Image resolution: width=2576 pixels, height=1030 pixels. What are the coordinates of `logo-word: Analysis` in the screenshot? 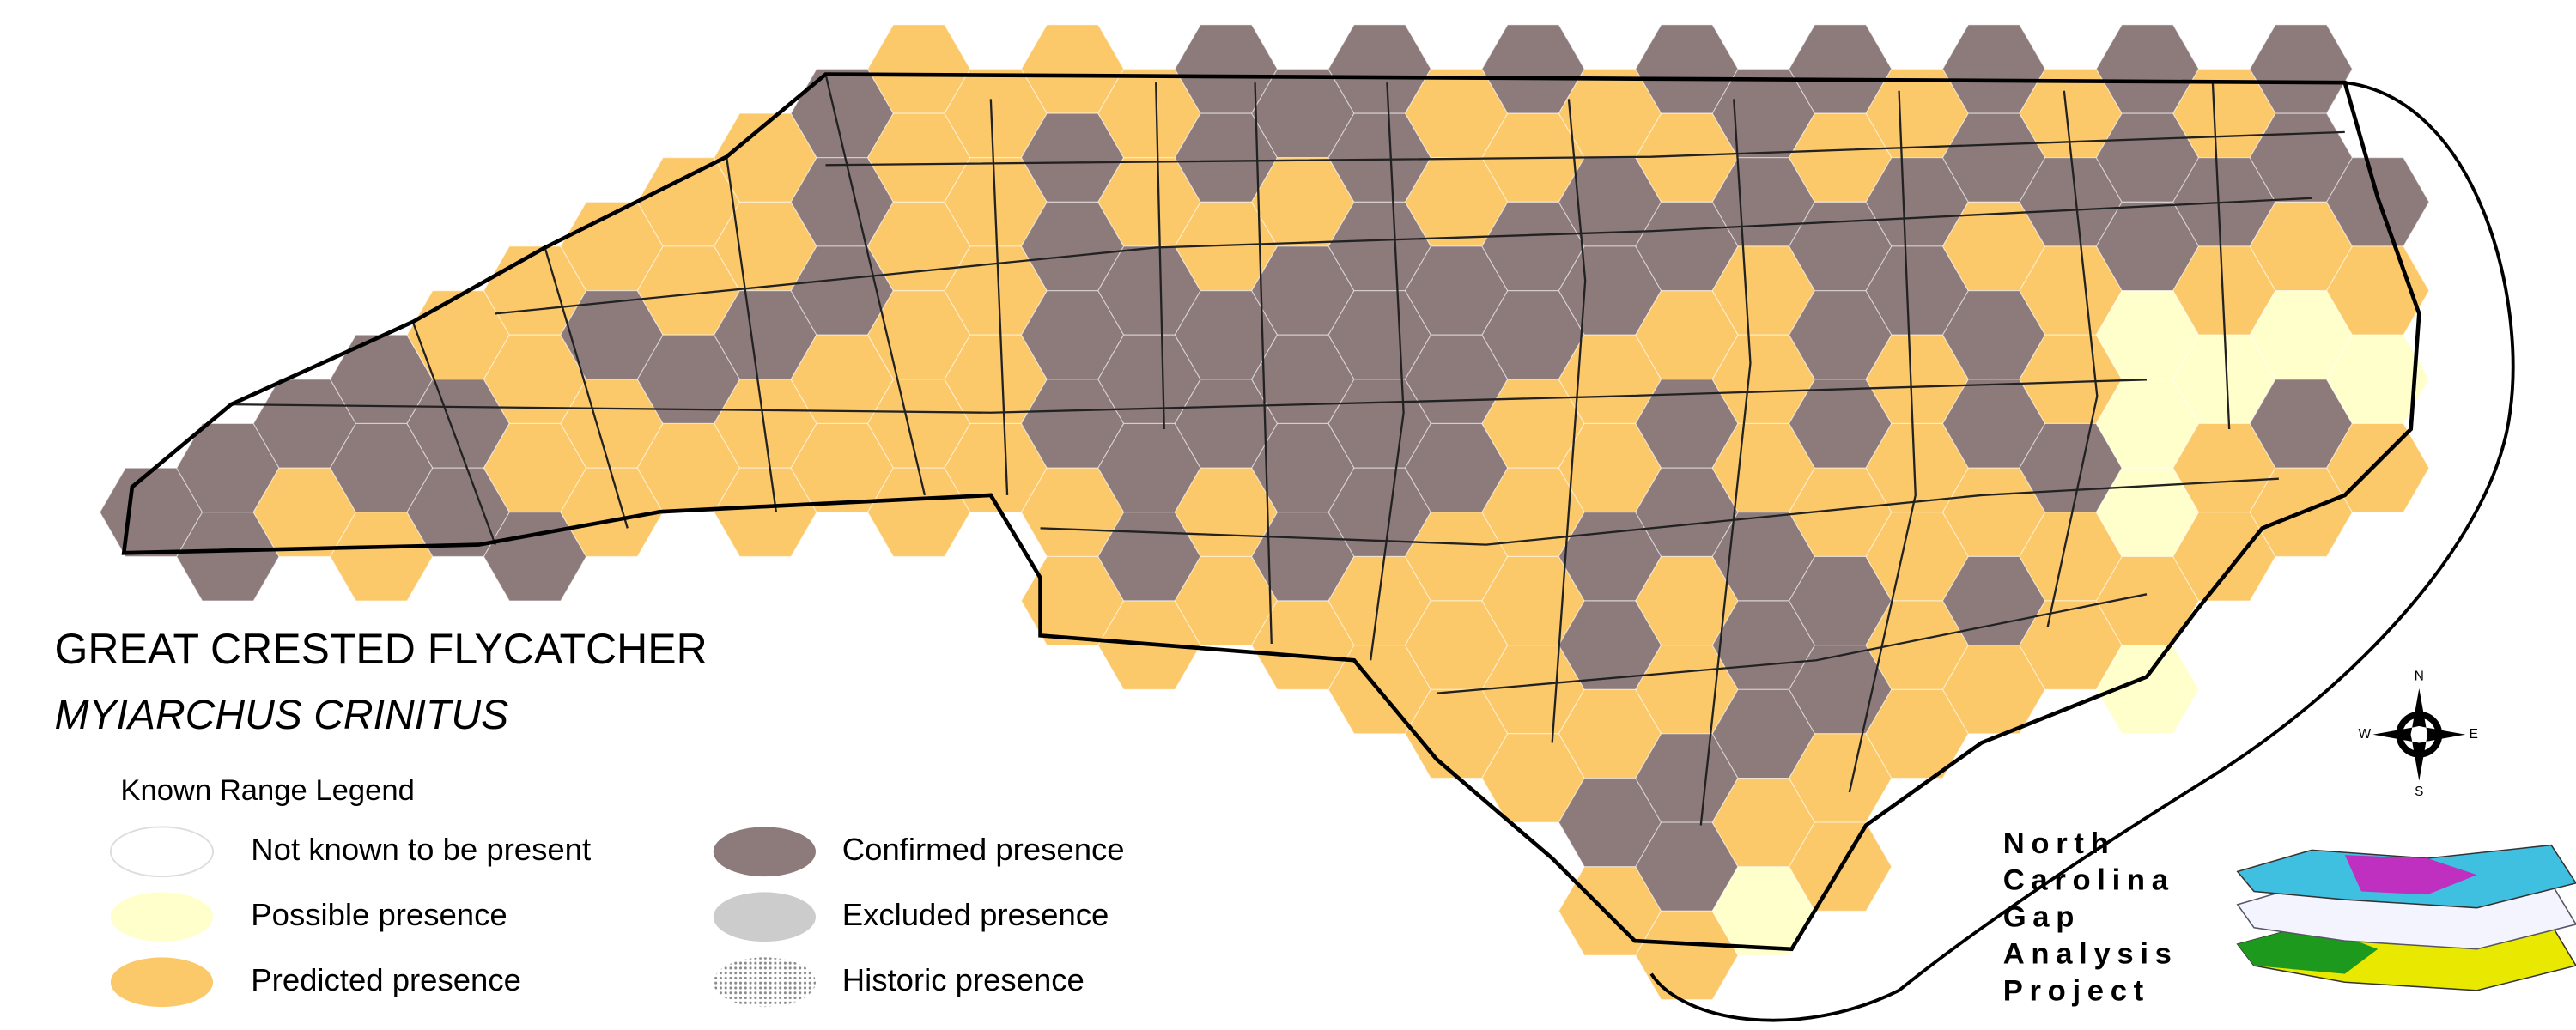 It's located at (2090, 953).